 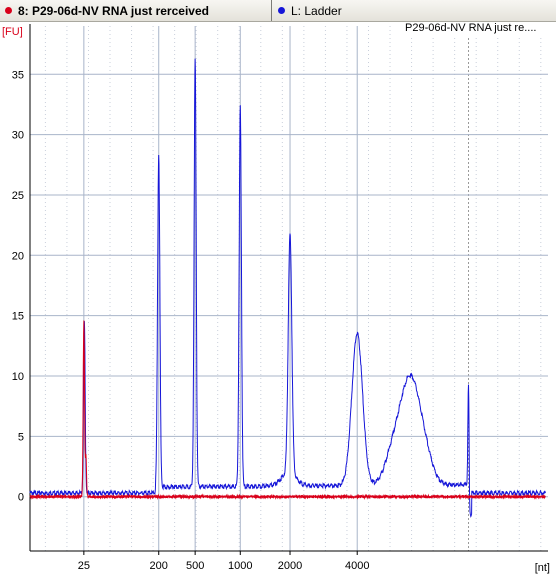 What do you see at coordinates (12, 32) in the screenshot?
I see `y-axis-label: [FU]` at bounding box center [12, 32].